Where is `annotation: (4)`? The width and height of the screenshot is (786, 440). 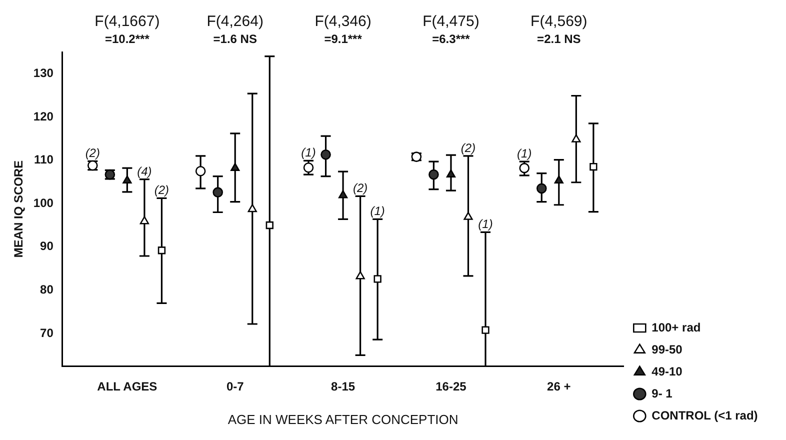
annotation: (4) is located at coordinates (144, 171).